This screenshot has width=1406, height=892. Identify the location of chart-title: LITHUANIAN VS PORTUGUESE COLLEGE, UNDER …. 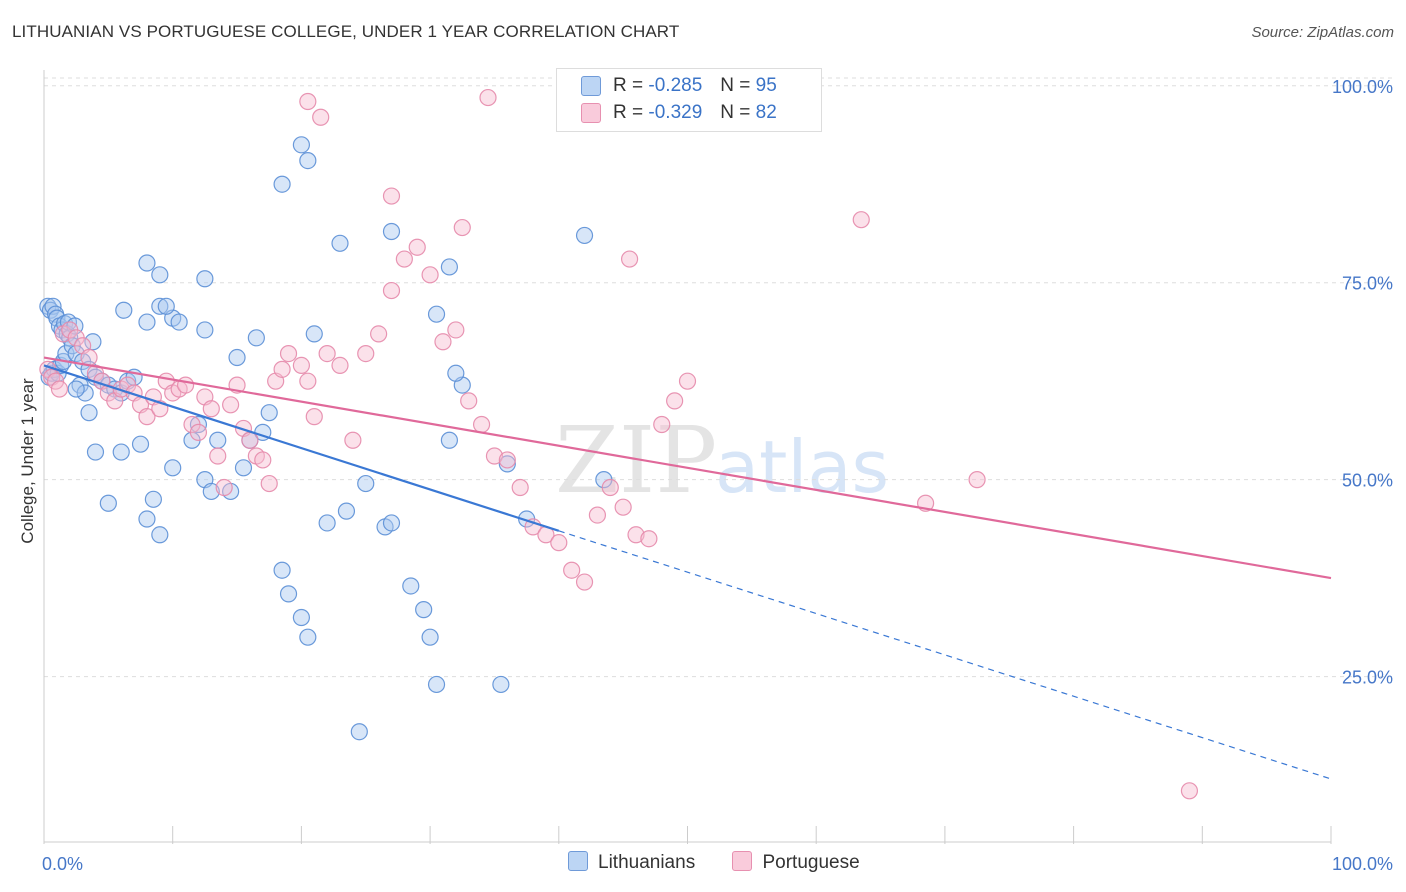
(346, 31).